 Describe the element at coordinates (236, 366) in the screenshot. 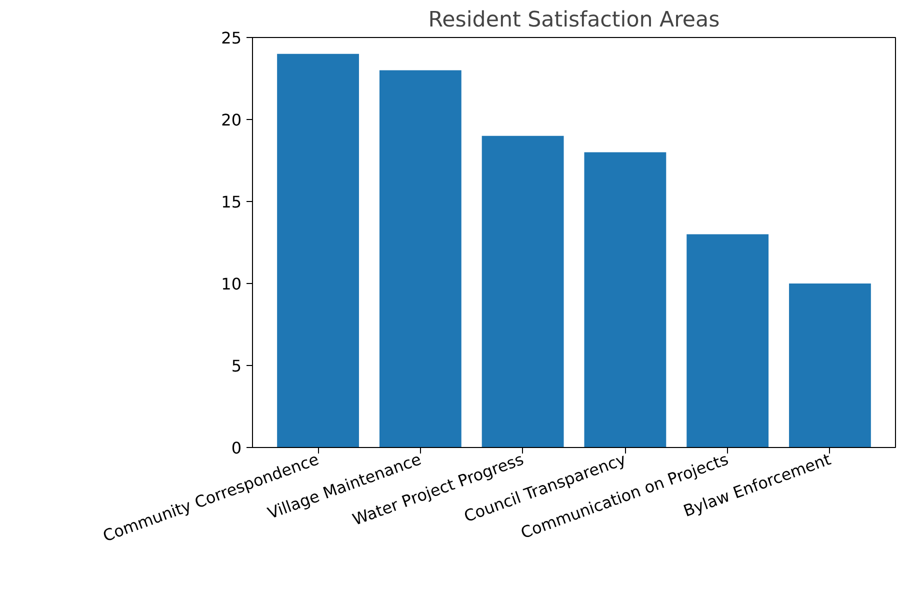

I see `y-tick-label: 5` at that location.